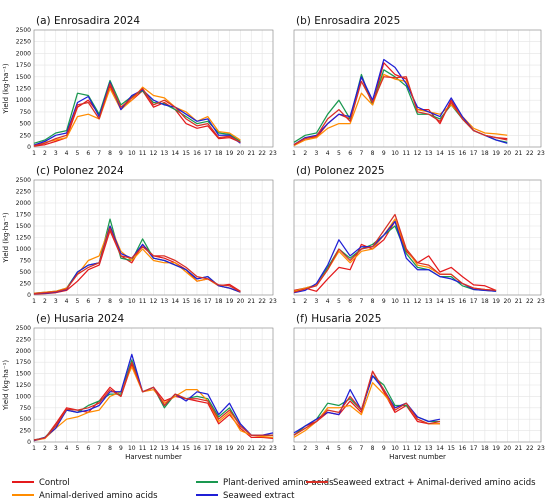 This screenshot has height=504, width=550. What do you see at coordinates (265, 483) in the screenshot?
I see `legend-item-plant-derived-amino-acids: Plant-derived amino acids` at bounding box center [265, 483].